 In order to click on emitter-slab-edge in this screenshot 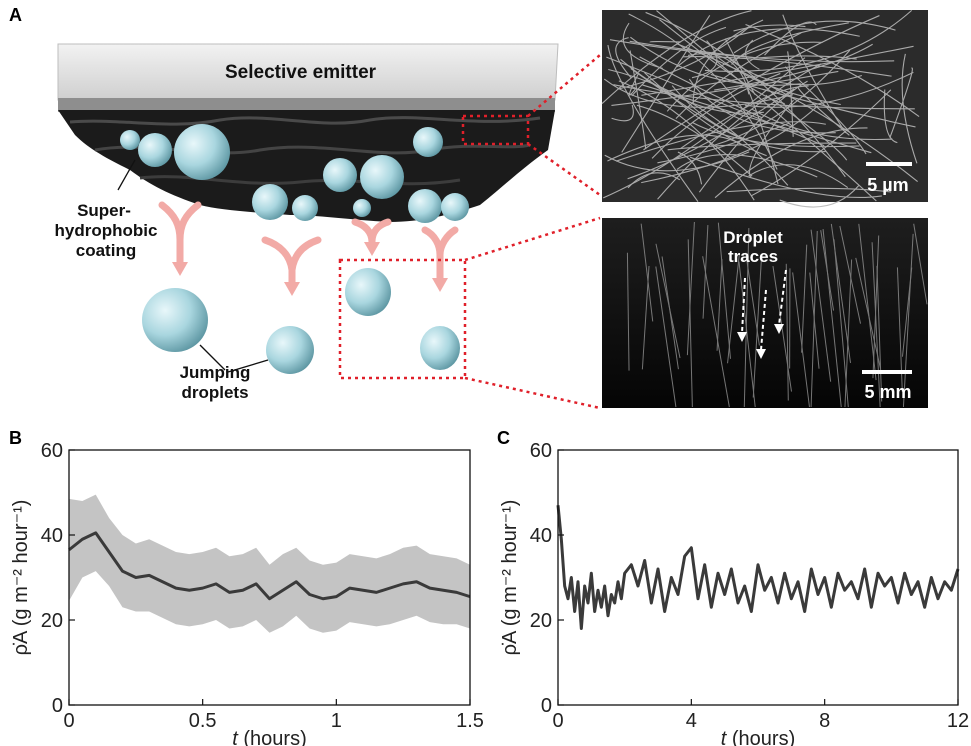, I will do `click(306, 105)`.